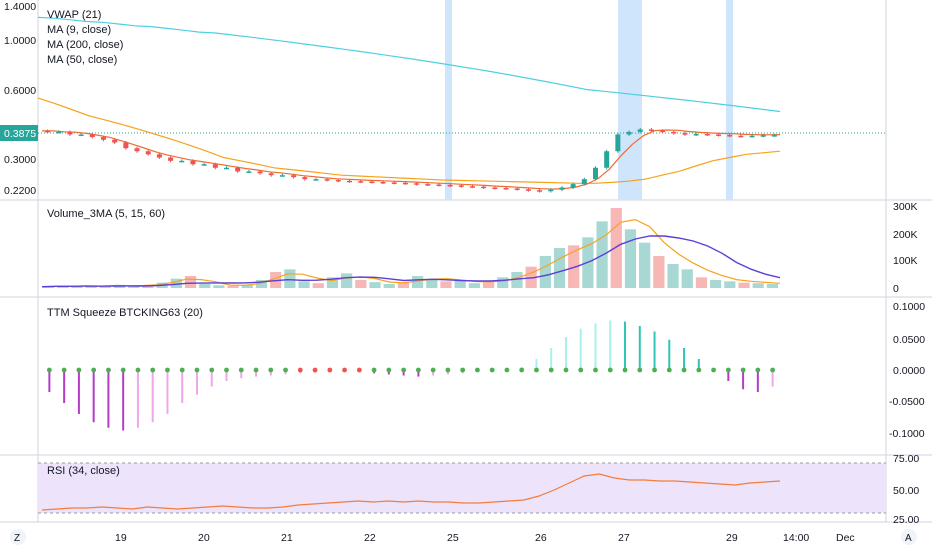 The width and height of the screenshot is (932, 550). I want to click on rsi-tick-label: 75.00, so click(906, 459).